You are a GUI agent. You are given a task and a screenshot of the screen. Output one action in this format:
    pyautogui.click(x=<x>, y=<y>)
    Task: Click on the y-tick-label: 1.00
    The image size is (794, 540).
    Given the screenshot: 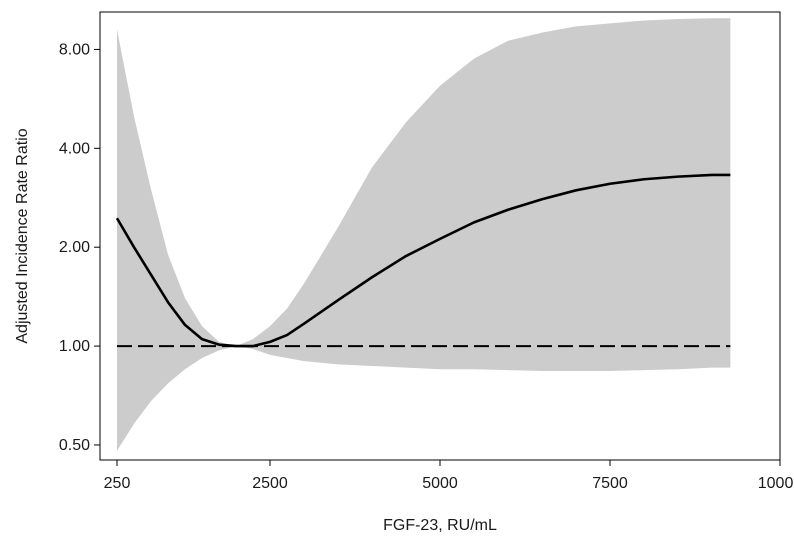 What is the action you would take?
    pyautogui.click(x=74, y=346)
    